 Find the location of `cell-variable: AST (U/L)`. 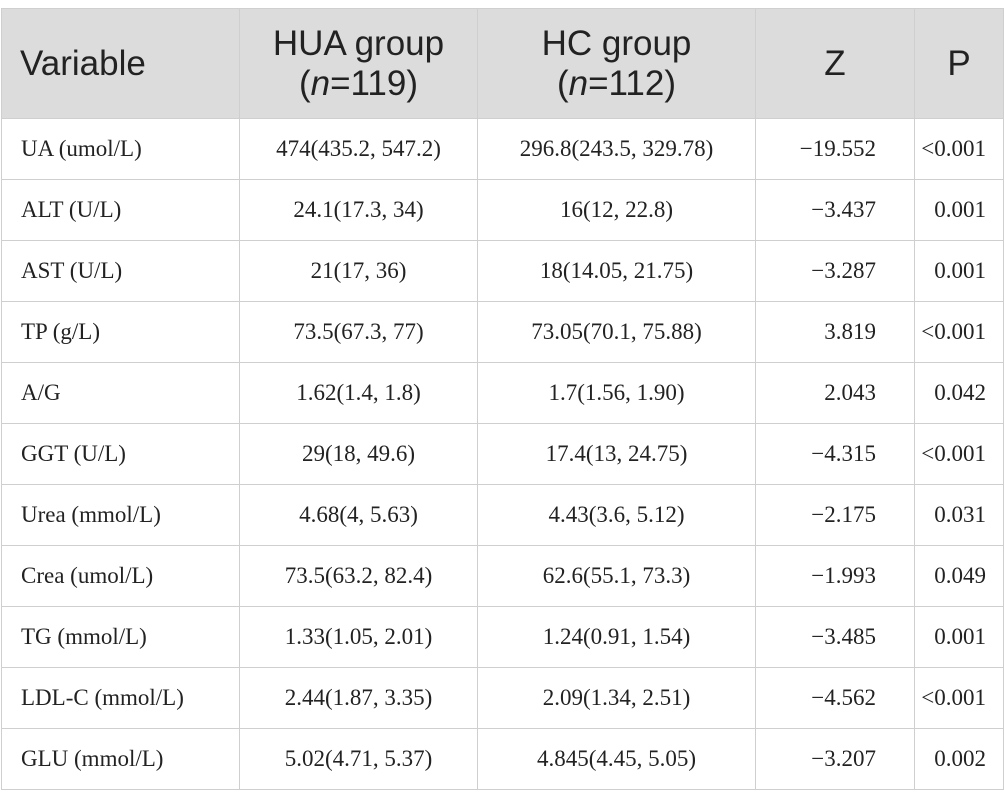

cell-variable: AST (U/L) is located at coordinates (120, 271).